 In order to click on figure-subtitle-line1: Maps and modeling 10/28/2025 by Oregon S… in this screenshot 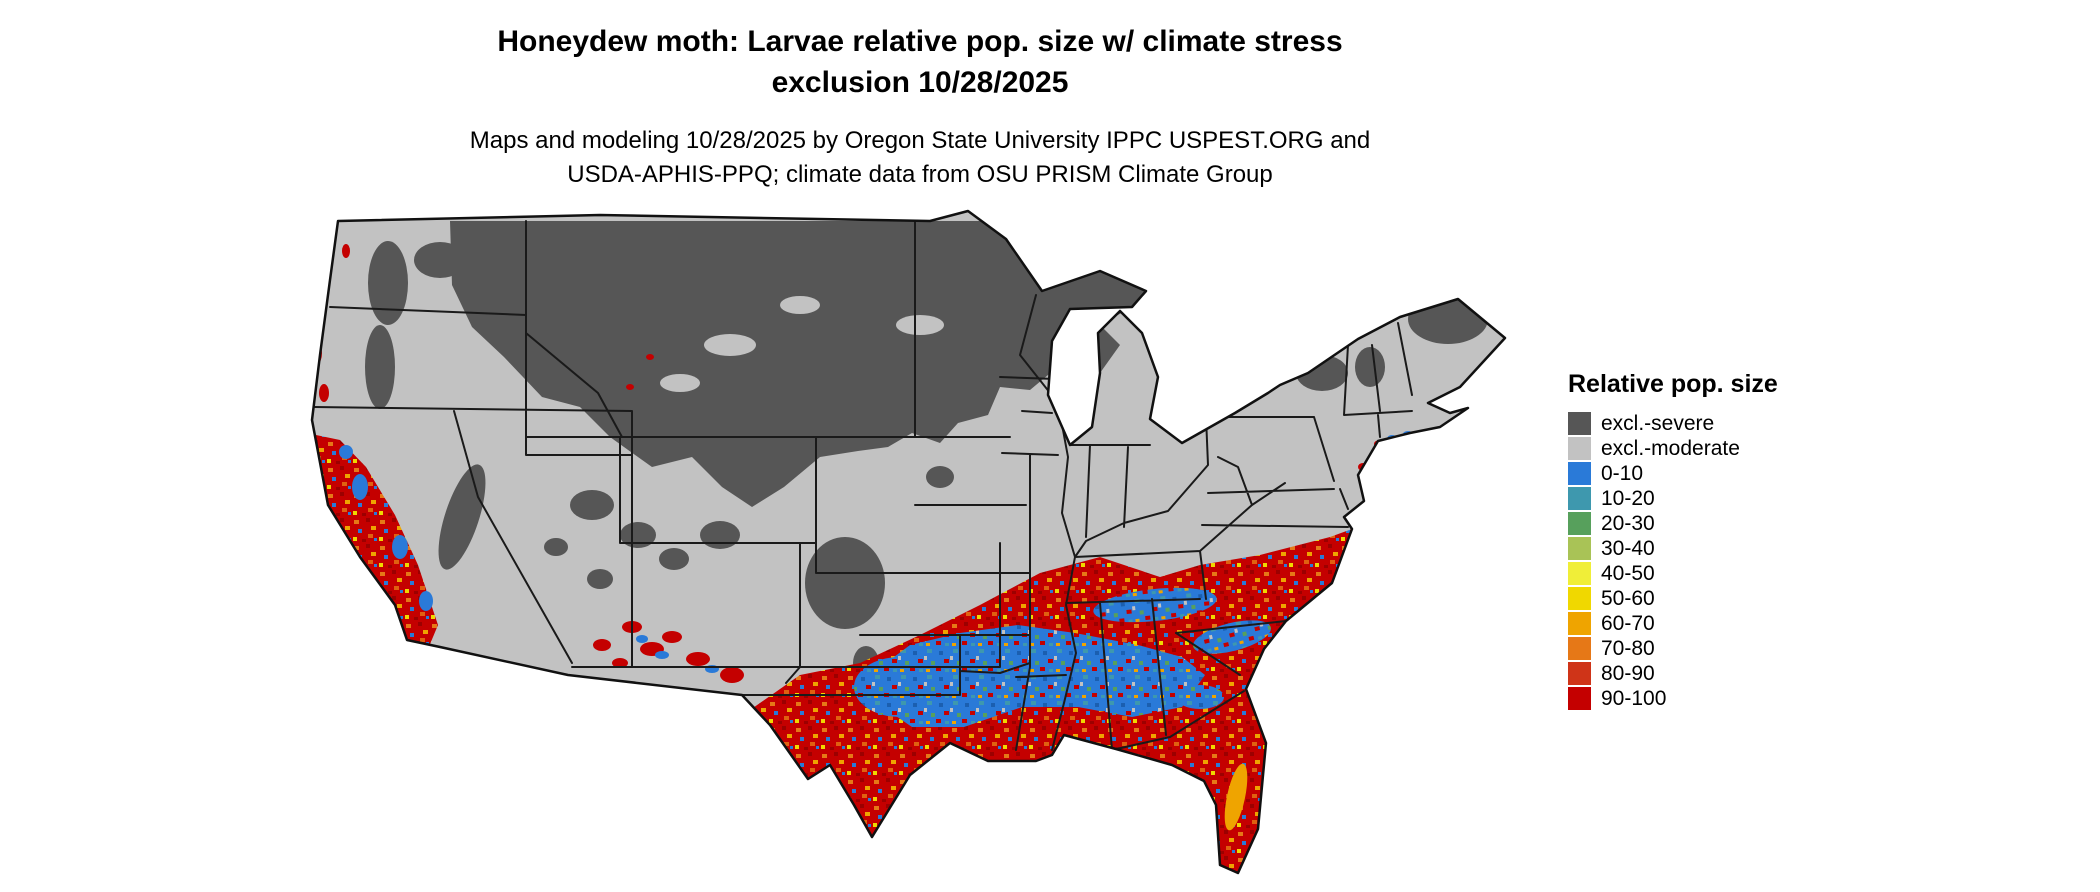, I will do `click(920, 140)`.